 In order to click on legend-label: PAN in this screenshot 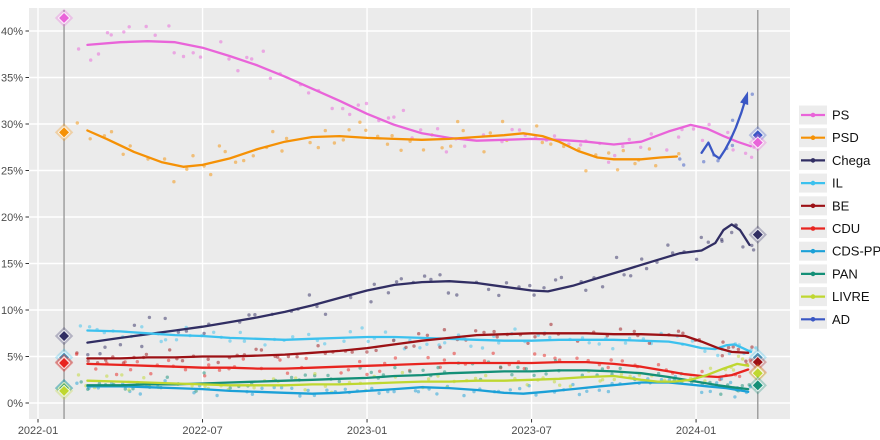, I will do `click(845, 273)`.